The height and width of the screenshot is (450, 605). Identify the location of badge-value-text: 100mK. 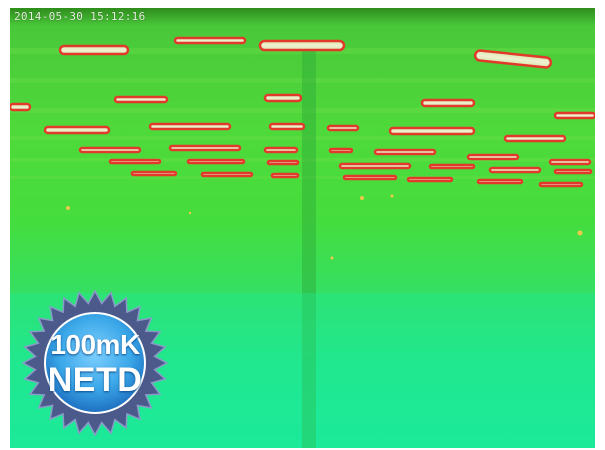
(95, 344).